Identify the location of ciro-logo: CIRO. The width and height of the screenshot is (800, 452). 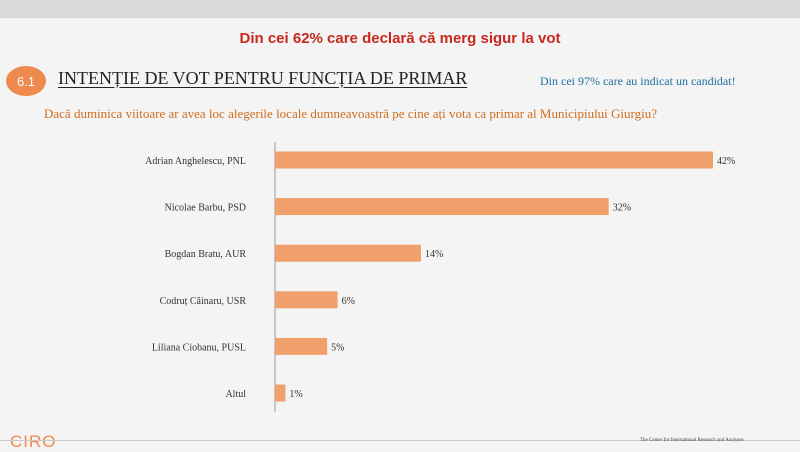
(33, 441).